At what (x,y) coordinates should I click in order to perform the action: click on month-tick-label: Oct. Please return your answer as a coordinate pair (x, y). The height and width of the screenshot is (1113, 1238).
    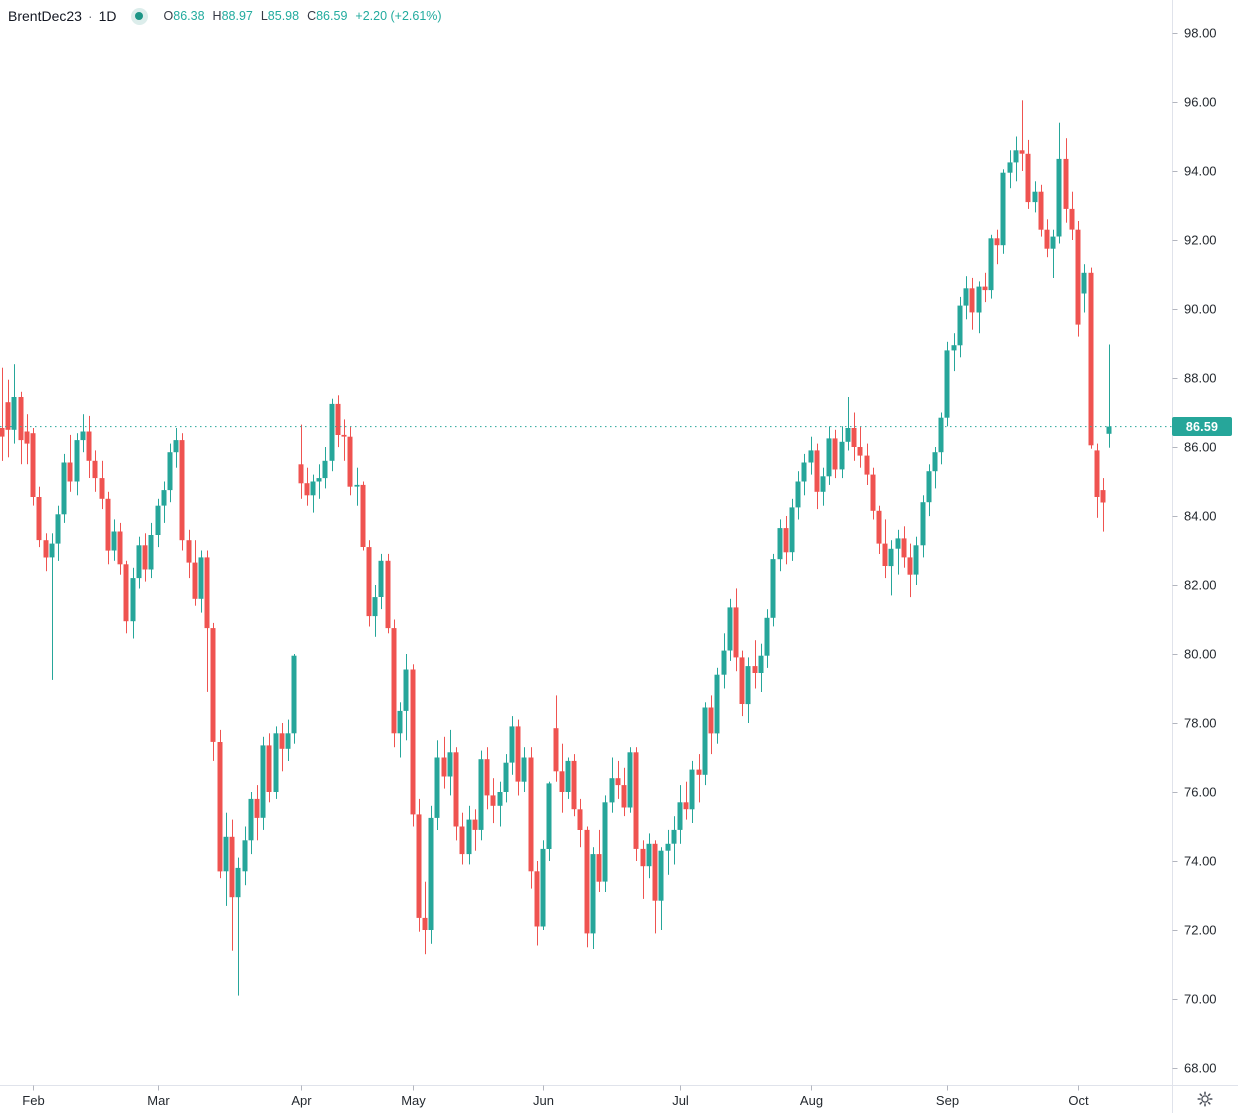
    Looking at the image, I should click on (1078, 1100).